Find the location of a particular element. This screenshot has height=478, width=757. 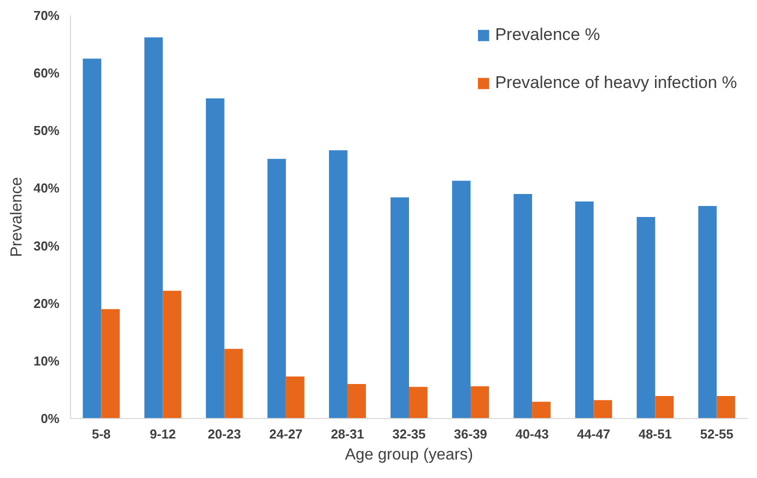

x-tick-label: 36-39 is located at coordinates (471, 434).